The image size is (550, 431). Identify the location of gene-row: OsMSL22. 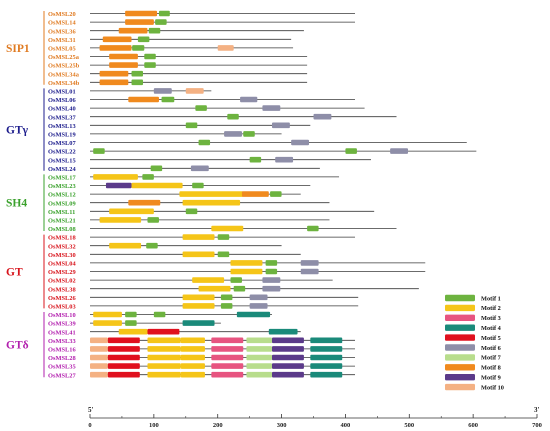
(262, 152).